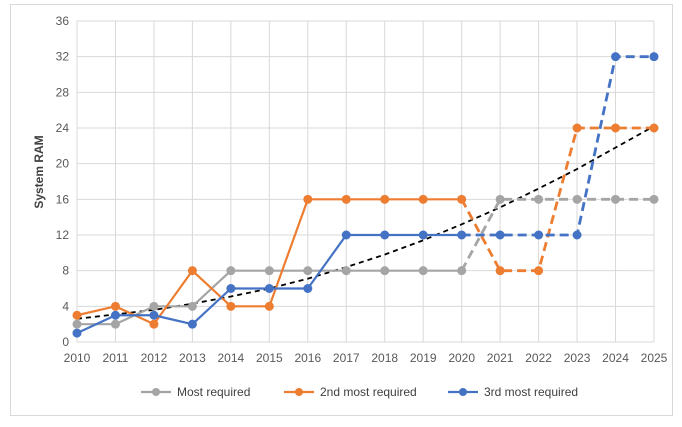 The image size is (682, 427). Describe the element at coordinates (615, 358) in the screenshot. I see `x-tick-label: 2024` at that location.